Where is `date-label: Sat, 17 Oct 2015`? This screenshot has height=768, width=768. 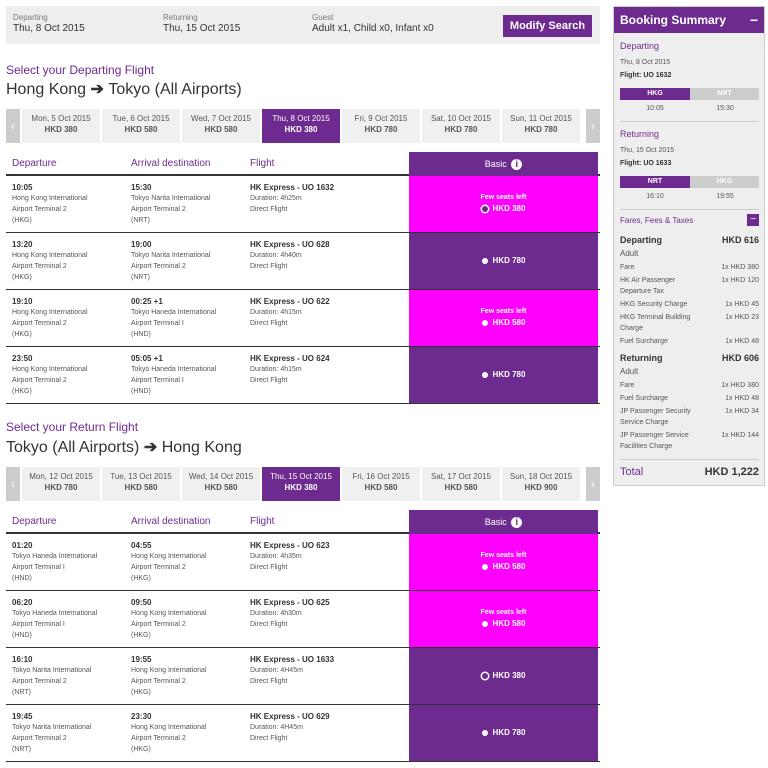
date-label: Sat, 17 Oct 2015 is located at coordinates (461, 476).